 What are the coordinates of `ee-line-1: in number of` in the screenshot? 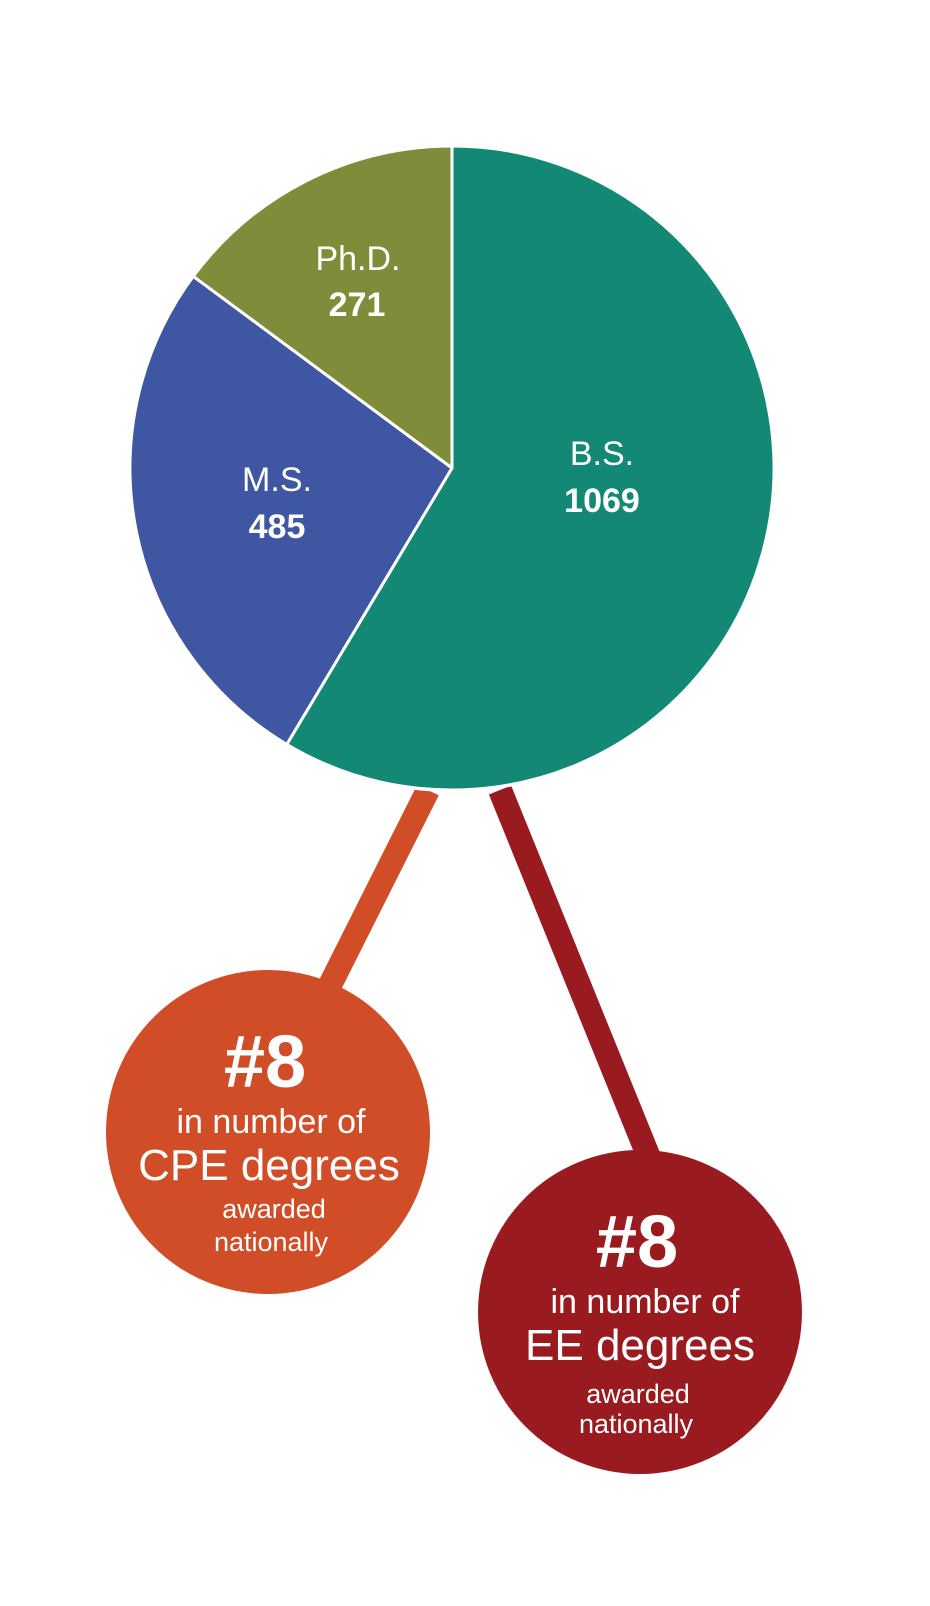 It's located at (646, 1302).